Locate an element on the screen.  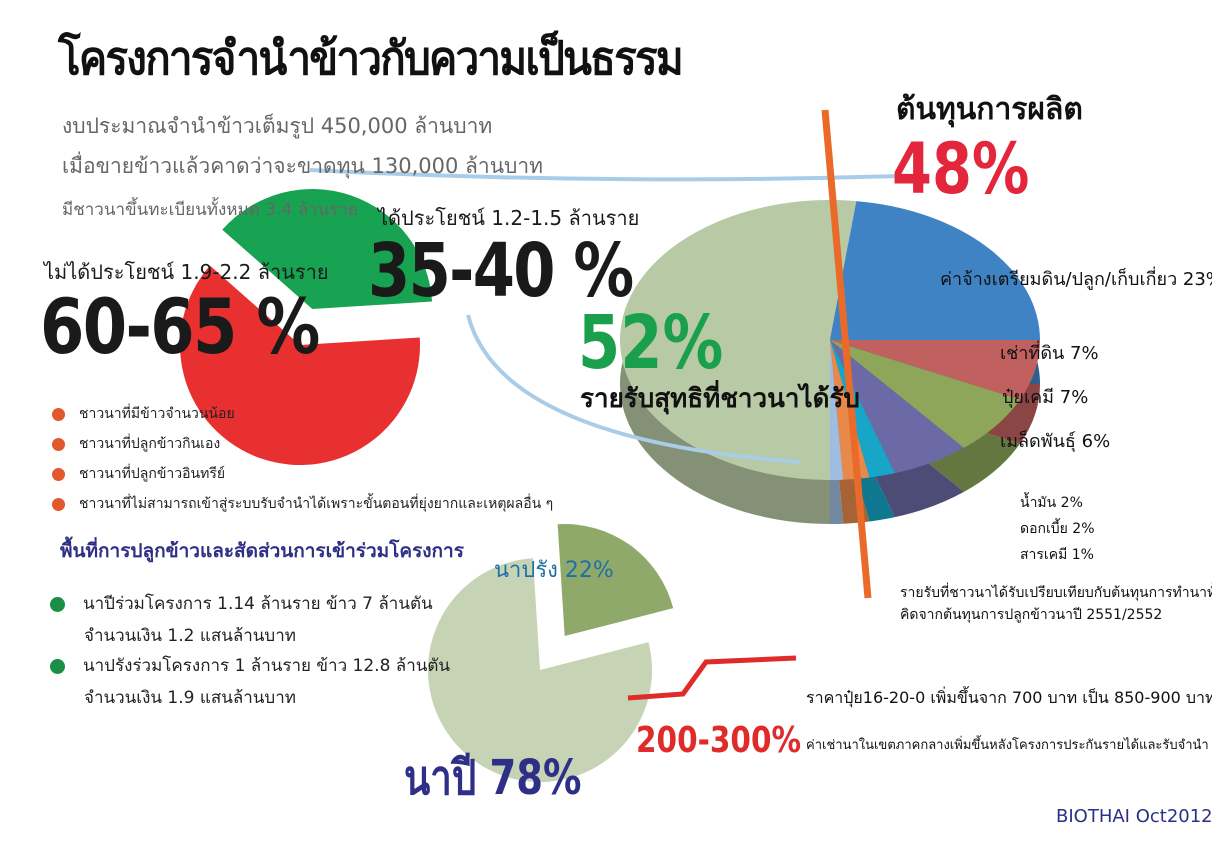
subtitle-registered: มีชาวนาขึ้นทะเบียนทั้งหมด 3.4 ล้านราย is located at coordinates (210, 210).